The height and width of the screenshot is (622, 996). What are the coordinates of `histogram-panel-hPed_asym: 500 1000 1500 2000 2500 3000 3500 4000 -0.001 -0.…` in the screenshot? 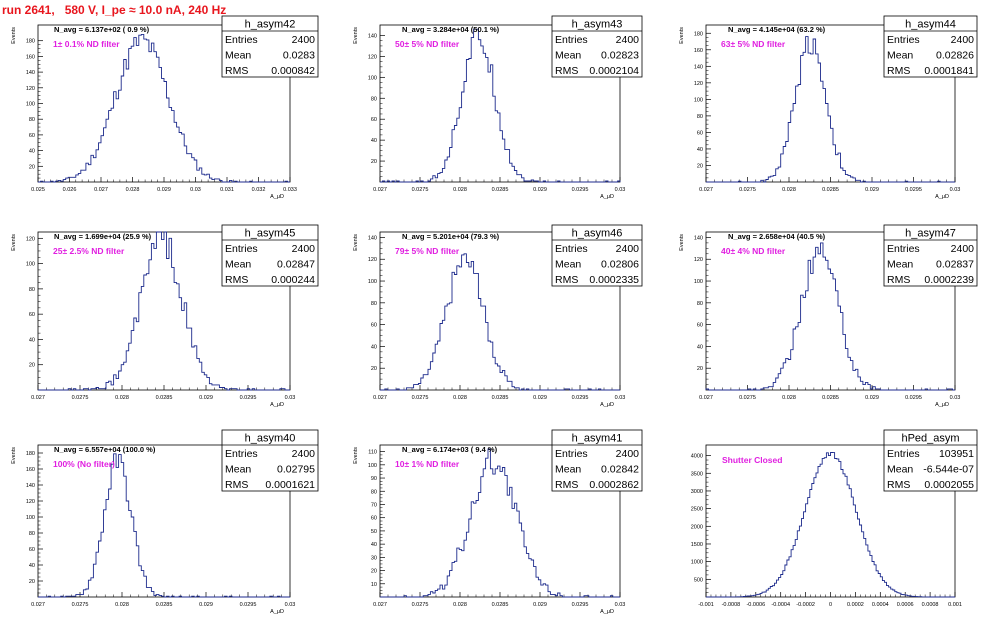 It's located at (834, 518).